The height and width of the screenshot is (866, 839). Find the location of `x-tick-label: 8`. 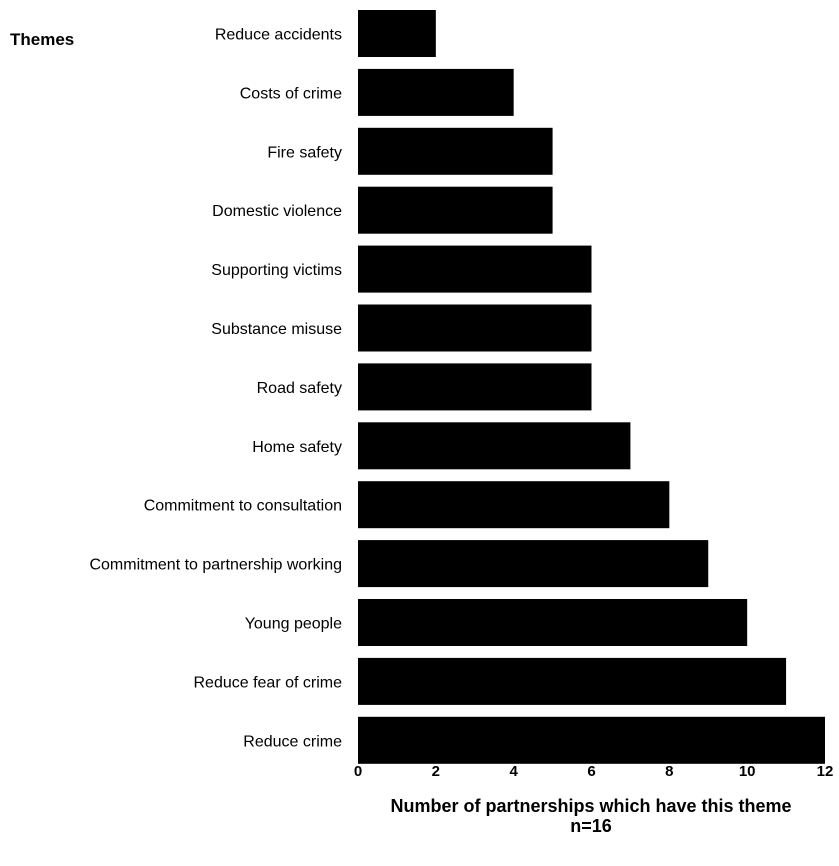

x-tick-label: 8 is located at coordinates (669, 771).